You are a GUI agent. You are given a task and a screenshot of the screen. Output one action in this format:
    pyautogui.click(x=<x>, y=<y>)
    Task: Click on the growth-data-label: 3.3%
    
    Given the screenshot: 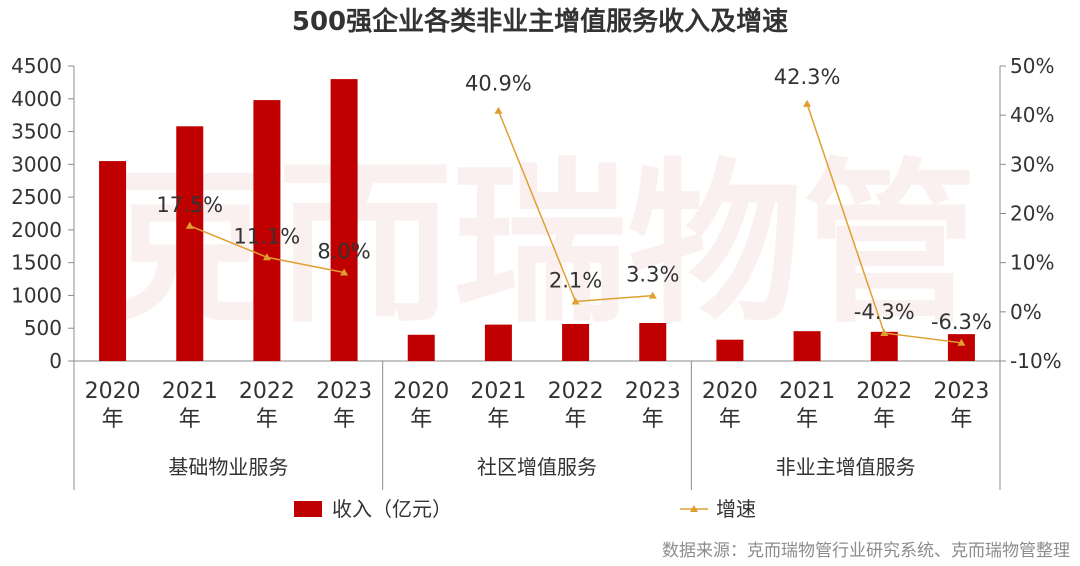 What is the action you would take?
    pyautogui.click(x=652, y=275)
    